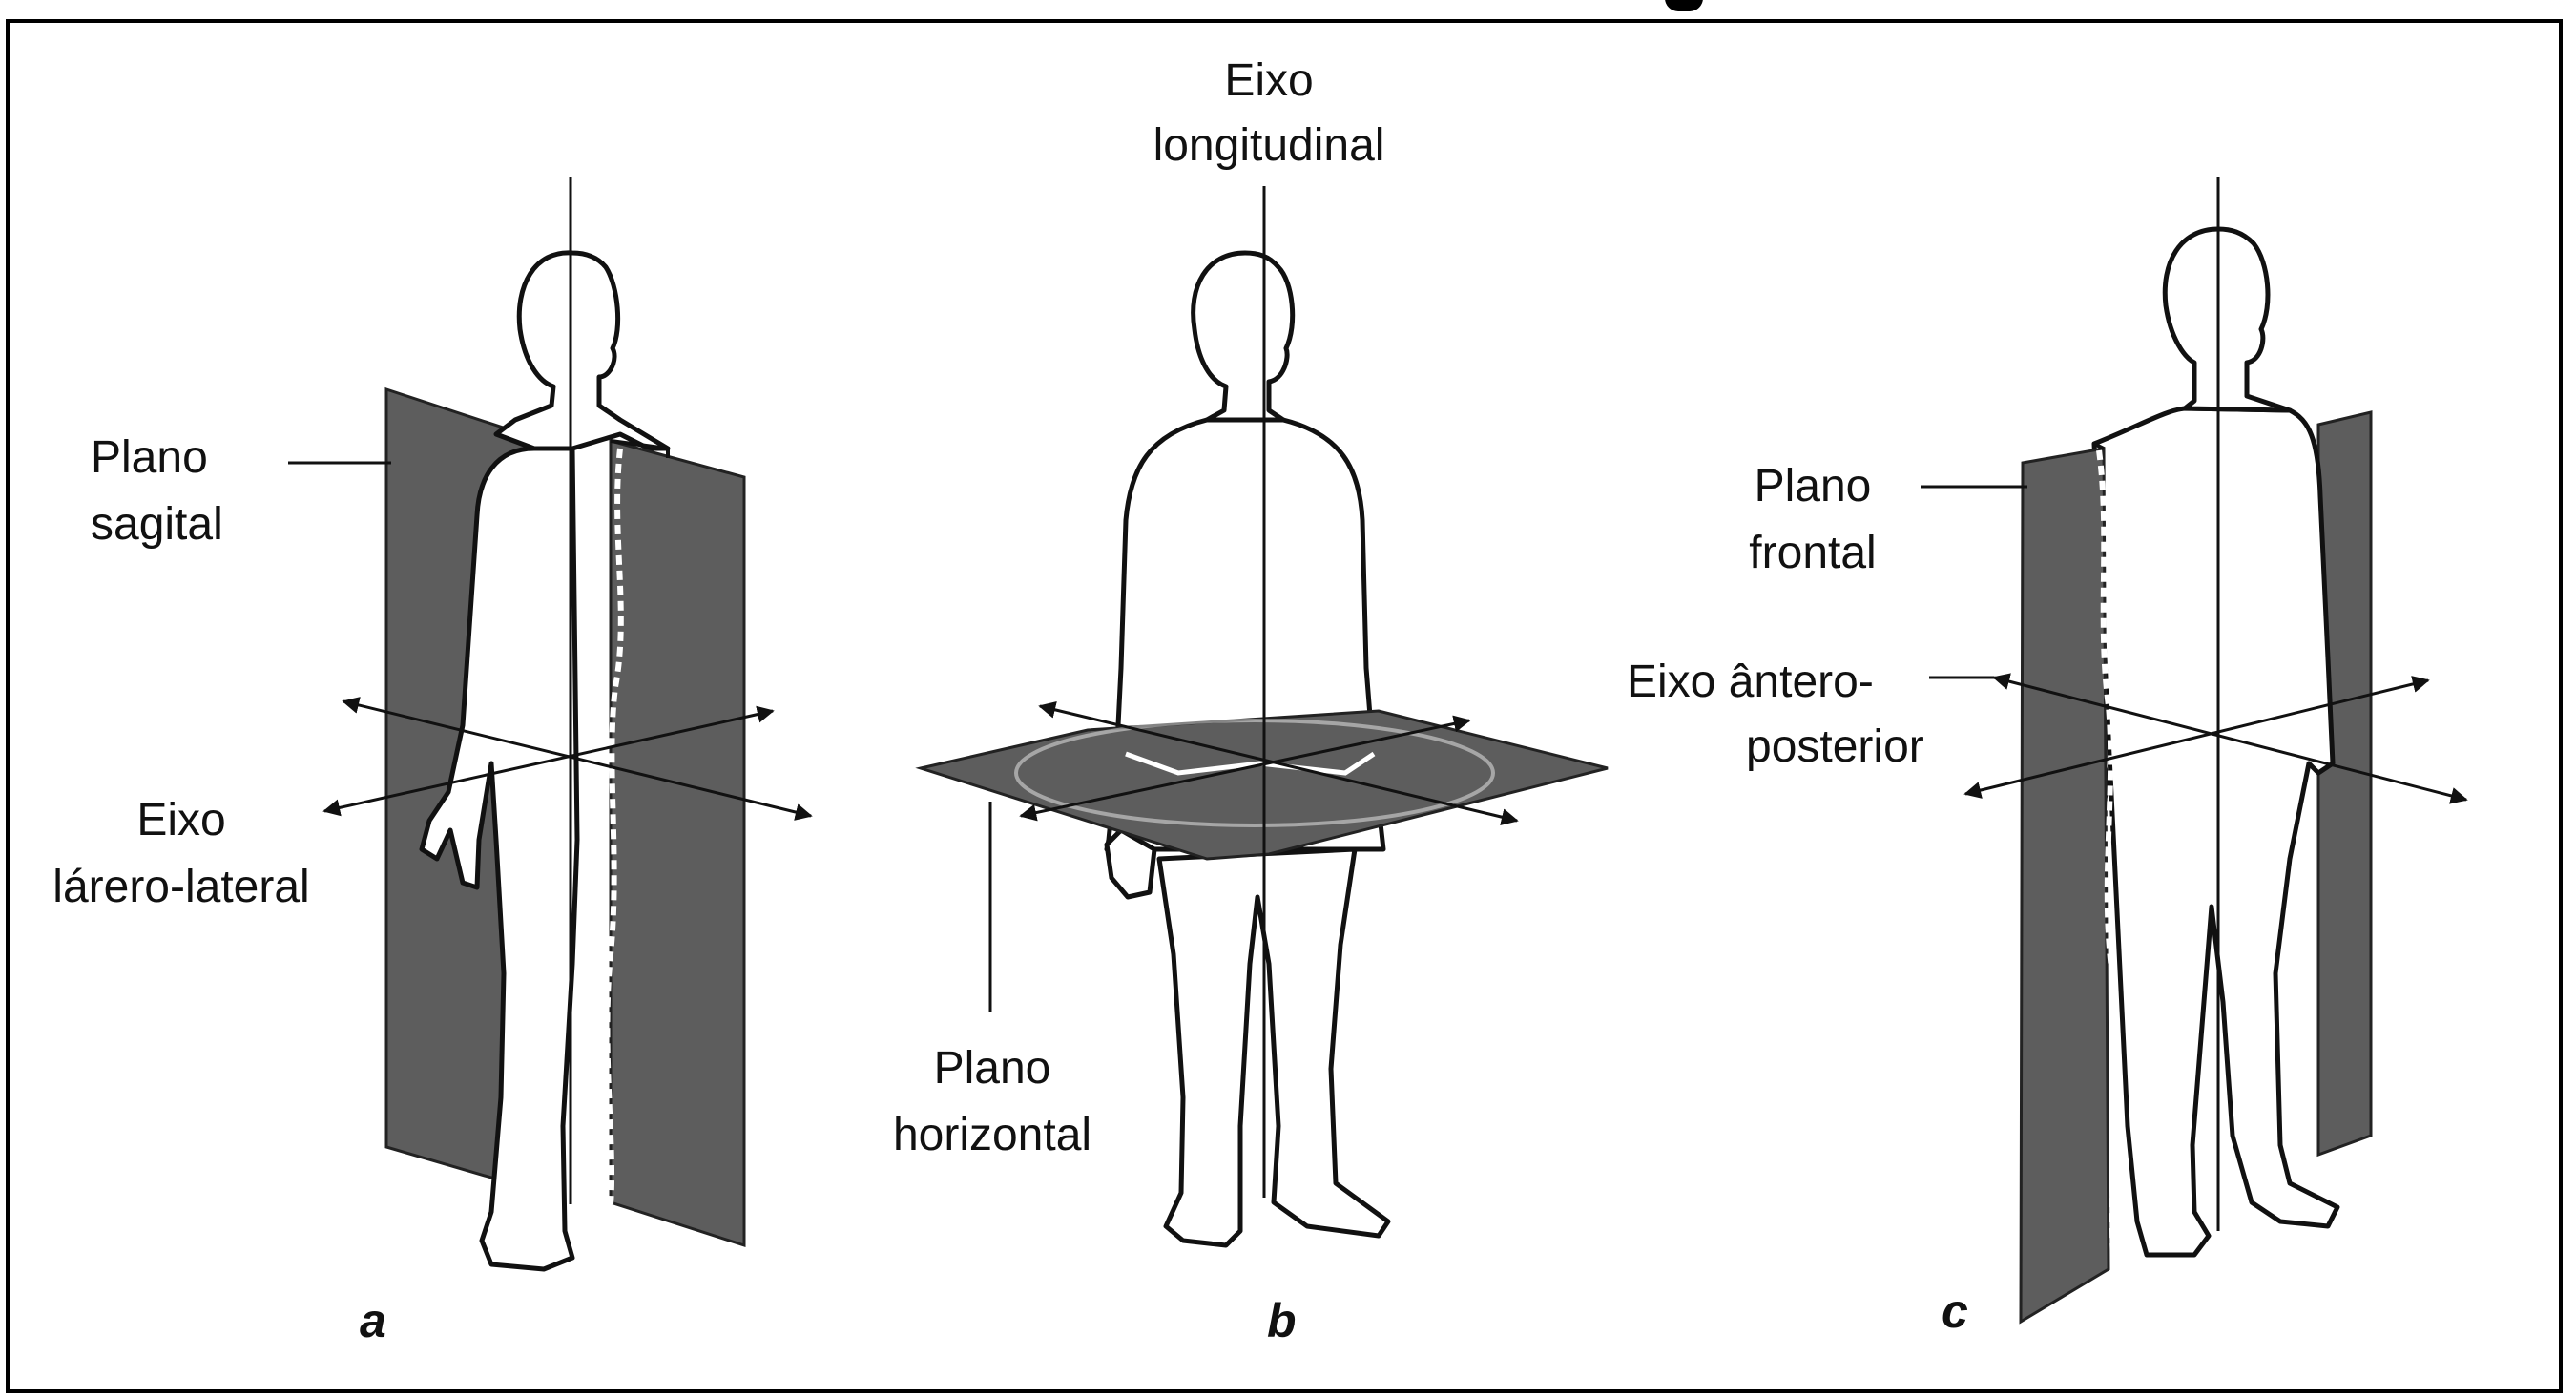  I want to click on frontal-plane-front, so click(2064, 886).